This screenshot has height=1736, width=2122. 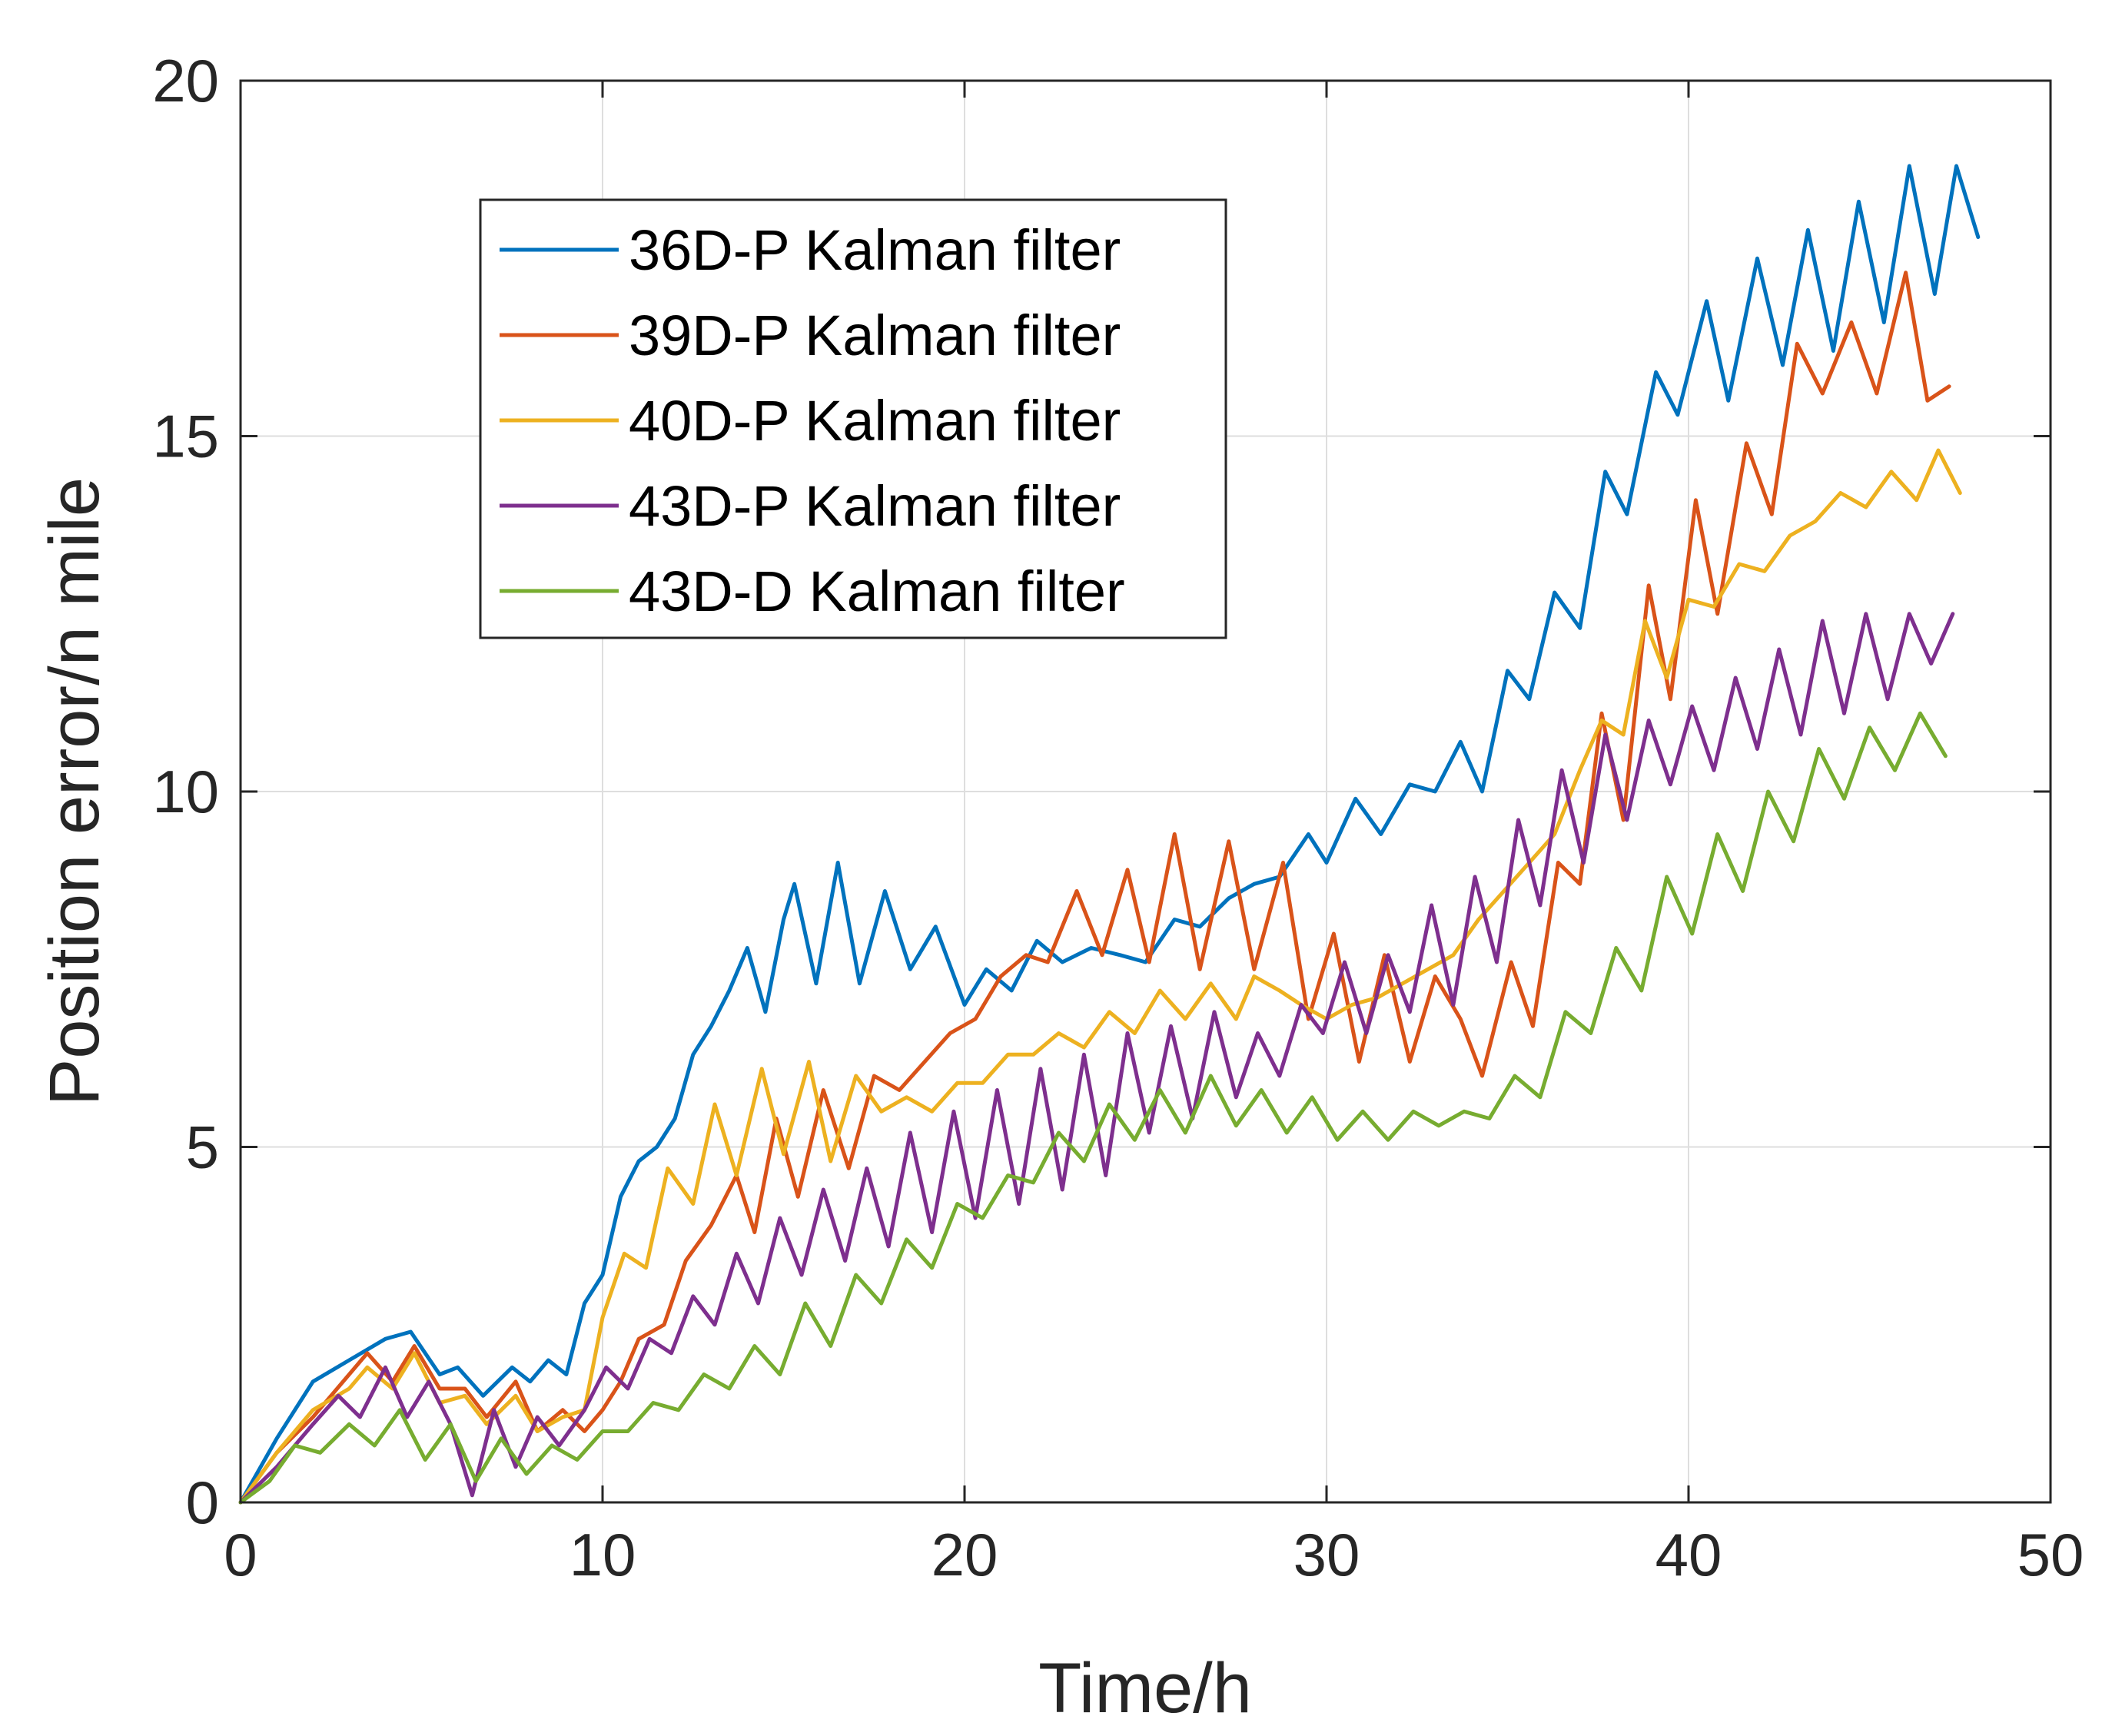 I want to click on x-tick-label: 40, so click(x=1688, y=1554).